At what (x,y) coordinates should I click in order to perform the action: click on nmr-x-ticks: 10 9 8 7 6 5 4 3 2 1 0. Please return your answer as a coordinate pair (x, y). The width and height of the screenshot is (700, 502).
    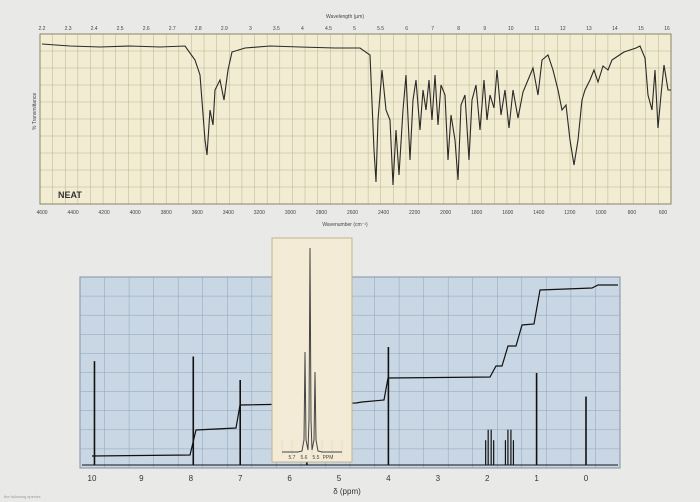
    Looking at the image, I should click on (338, 478).